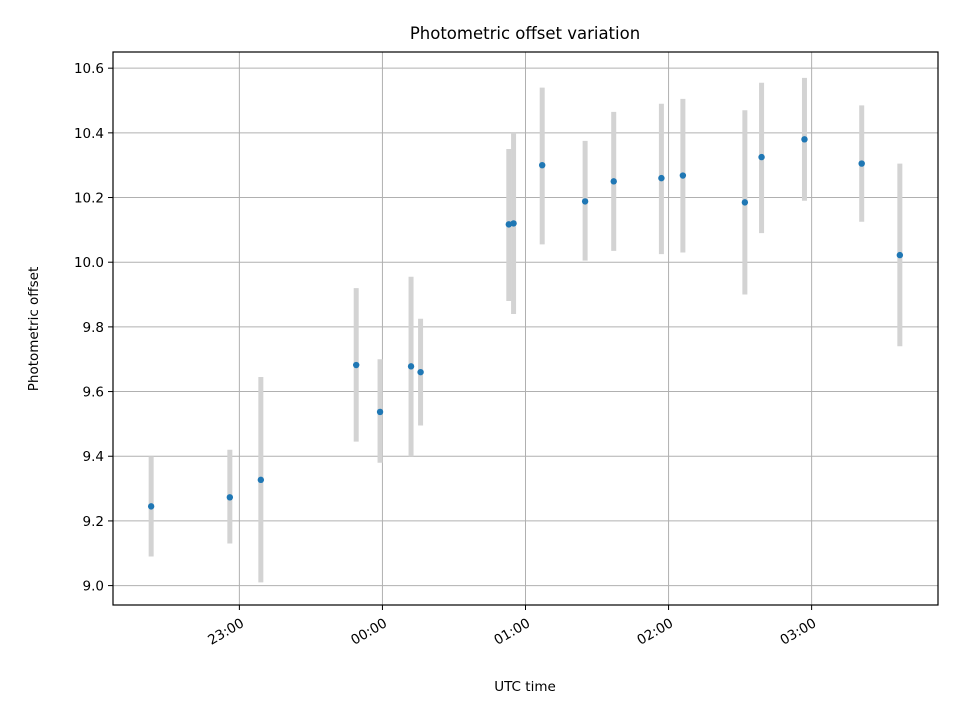  What do you see at coordinates (34, 329) in the screenshot?
I see `y-axis-label: Photometric offset` at bounding box center [34, 329].